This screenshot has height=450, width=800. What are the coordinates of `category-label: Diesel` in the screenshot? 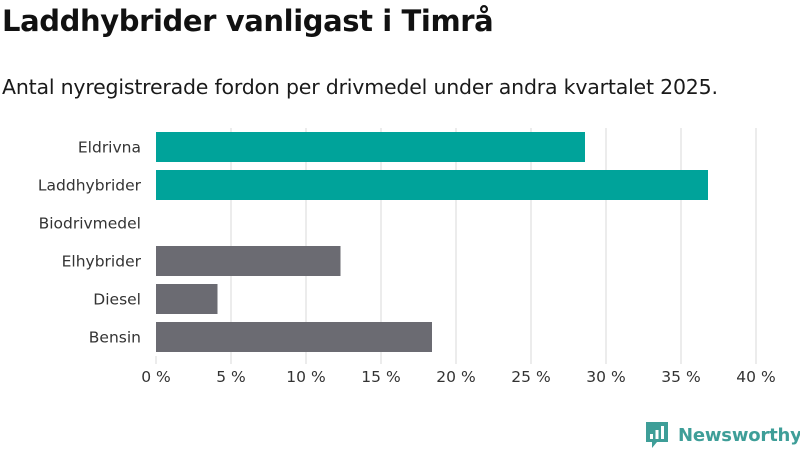 It's located at (117, 300).